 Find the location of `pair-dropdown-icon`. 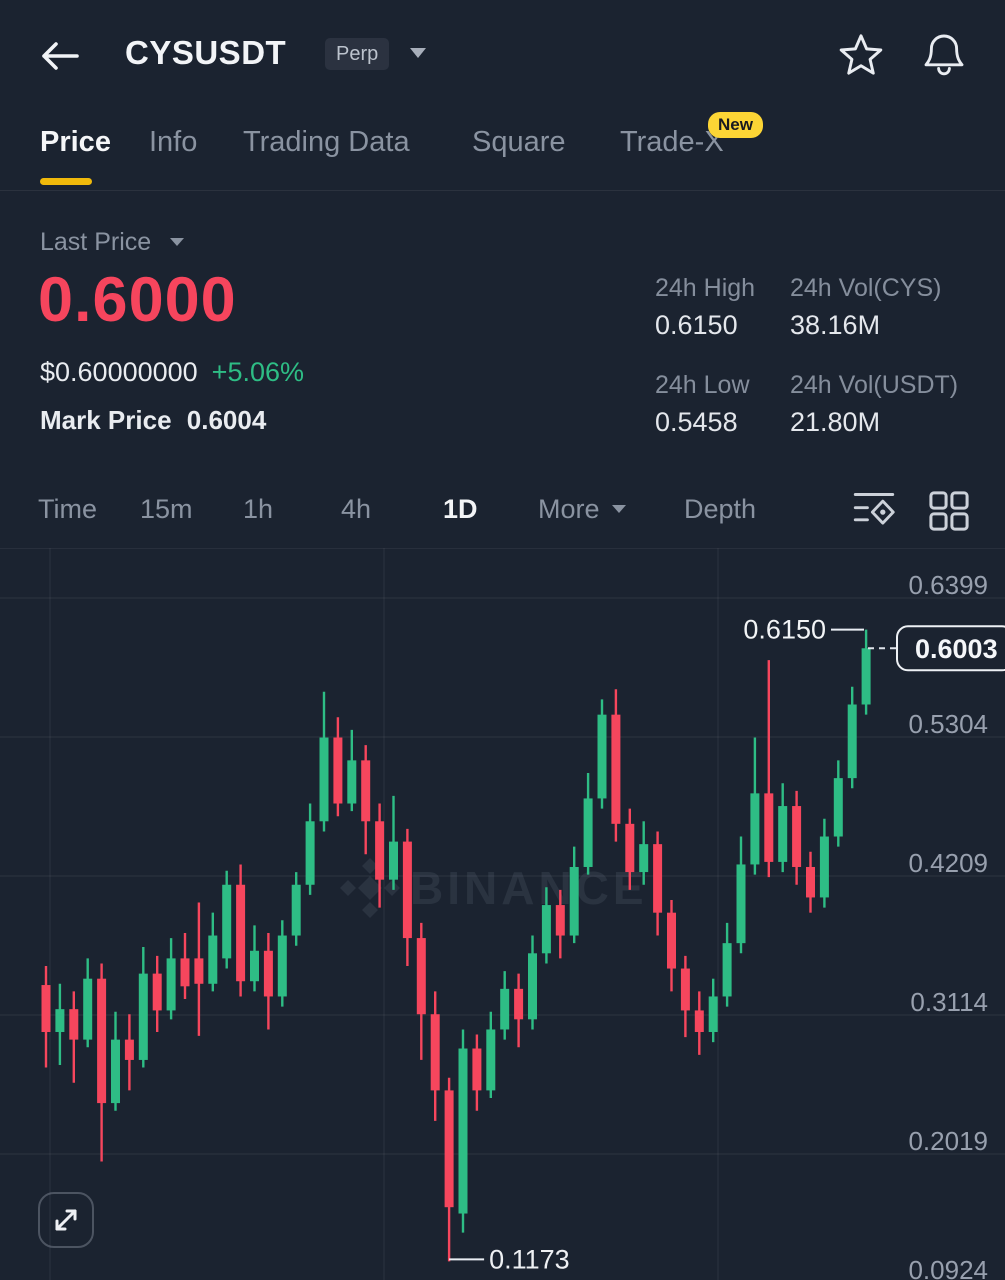

pair-dropdown-icon is located at coordinates (418, 53).